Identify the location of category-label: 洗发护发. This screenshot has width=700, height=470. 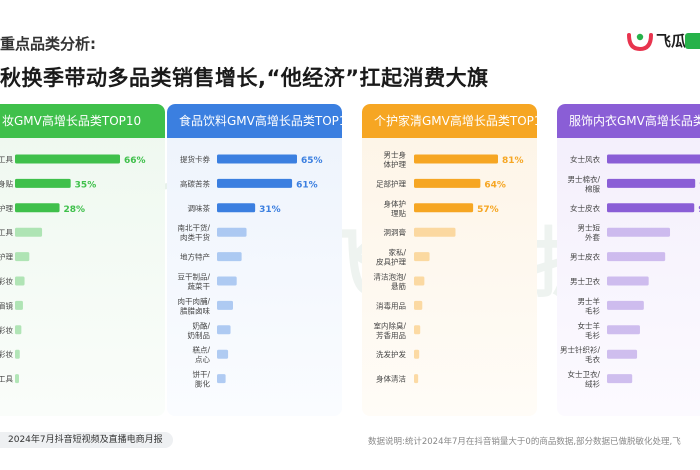
(391, 354).